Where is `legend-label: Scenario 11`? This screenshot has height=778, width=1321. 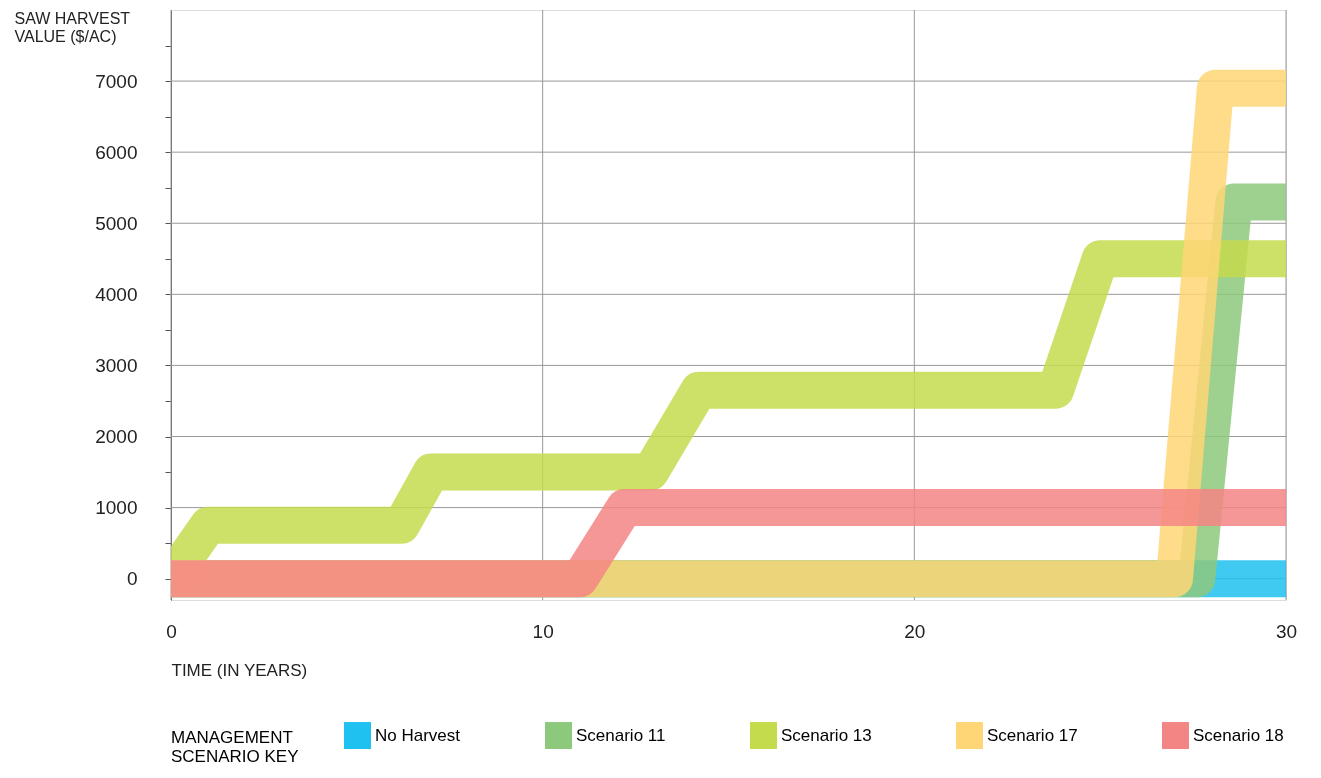
legend-label: Scenario 11 is located at coordinates (621, 735).